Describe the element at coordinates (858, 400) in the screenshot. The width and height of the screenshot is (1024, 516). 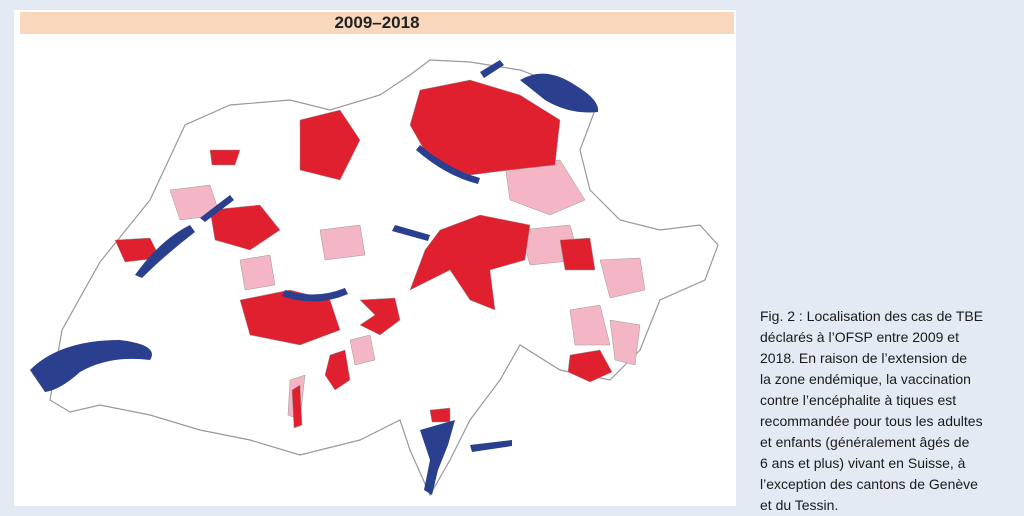
I see `caption-line: contre l’encéphalite à tiques est` at that location.